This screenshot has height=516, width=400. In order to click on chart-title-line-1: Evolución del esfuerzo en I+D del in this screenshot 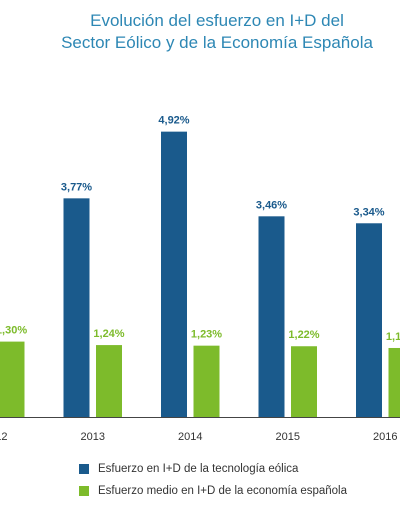, I will do `click(217, 20)`.